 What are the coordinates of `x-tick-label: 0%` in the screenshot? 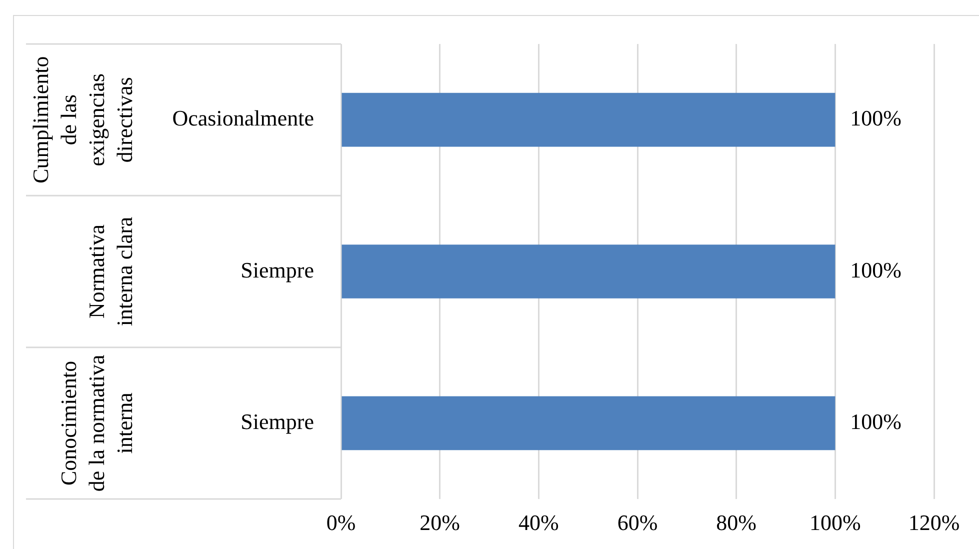 It's located at (341, 522).